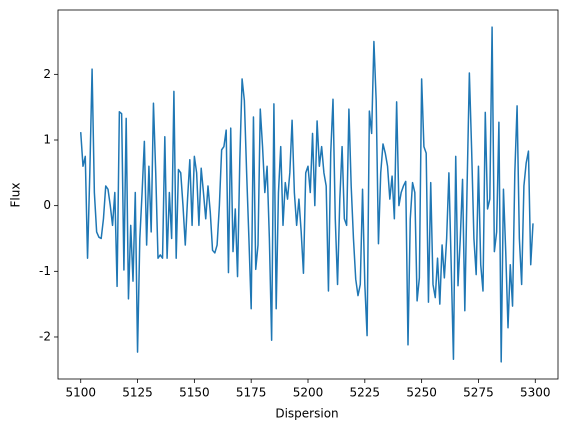 Image resolution: width=565 pixels, height=432 pixels. What do you see at coordinates (308, 393) in the screenshot?
I see `x-tick-label: 5200` at bounding box center [308, 393].